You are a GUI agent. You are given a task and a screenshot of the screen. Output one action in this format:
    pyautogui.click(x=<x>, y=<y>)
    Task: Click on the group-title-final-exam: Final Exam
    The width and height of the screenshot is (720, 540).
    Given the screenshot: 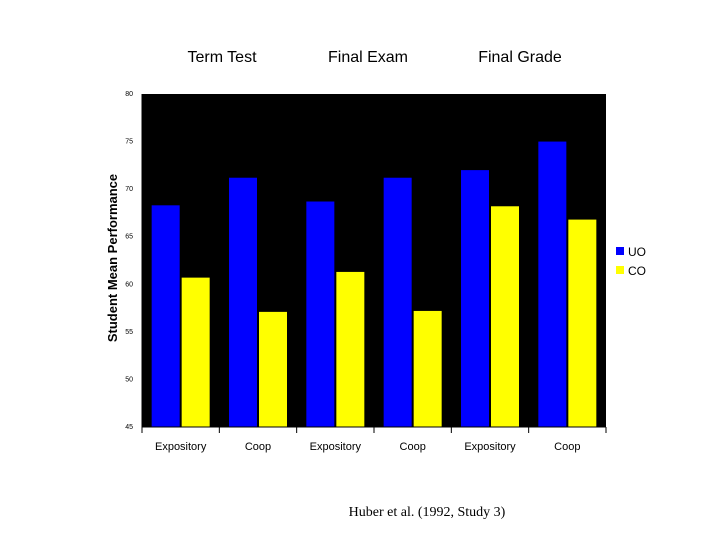 What is the action you would take?
    pyautogui.click(x=368, y=57)
    